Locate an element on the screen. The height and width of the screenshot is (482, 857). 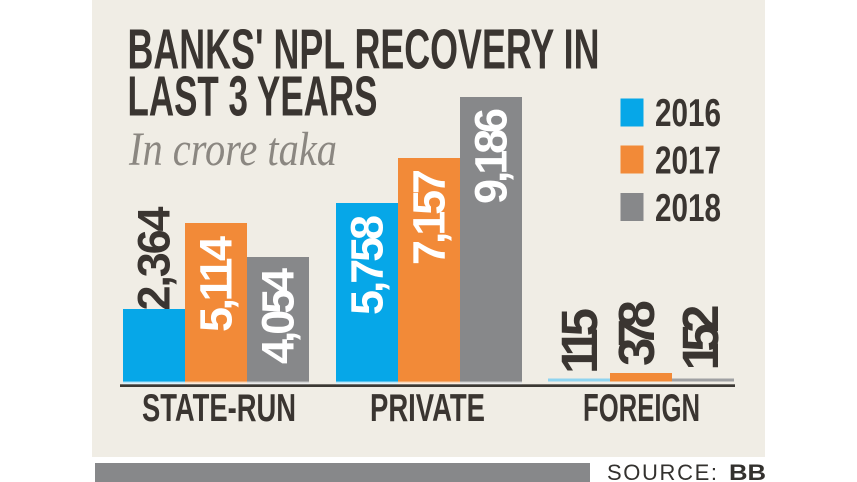
svg-text: 2016 is located at coordinates (688, 113).